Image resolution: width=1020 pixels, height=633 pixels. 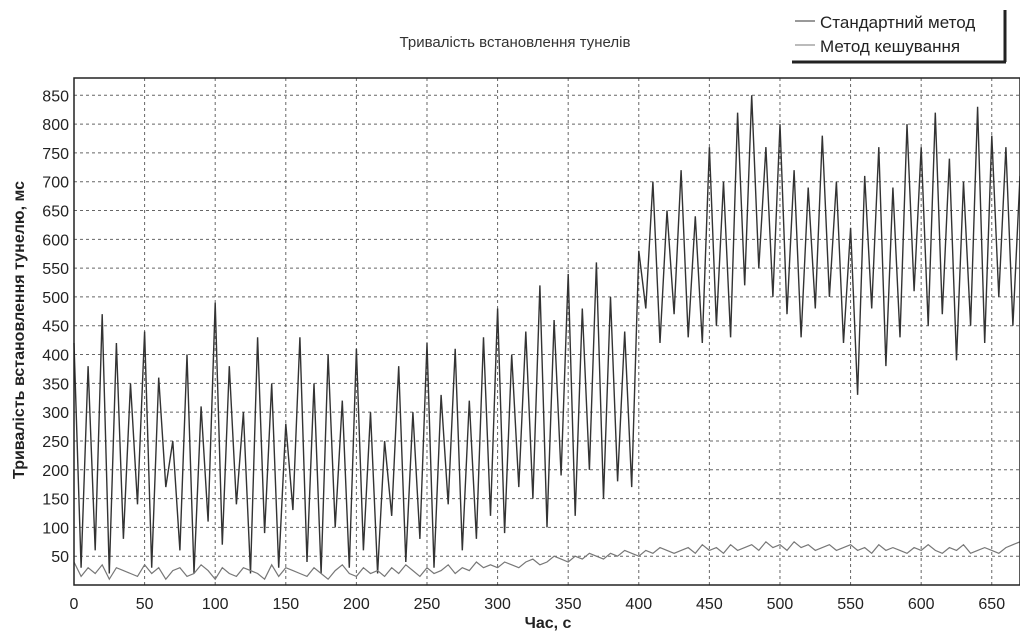 What do you see at coordinates (55, 240) in the screenshot?
I see `y-tick-label: 600` at bounding box center [55, 240].